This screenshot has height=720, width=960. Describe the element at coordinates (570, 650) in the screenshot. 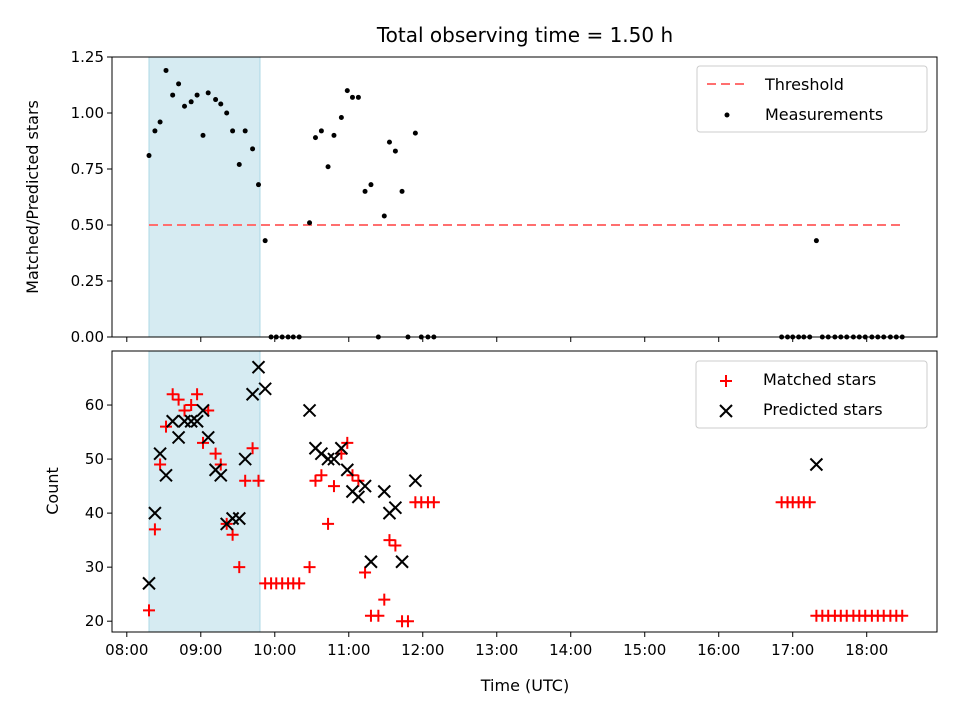

I see `x-tick-label: 14:00` at that location.